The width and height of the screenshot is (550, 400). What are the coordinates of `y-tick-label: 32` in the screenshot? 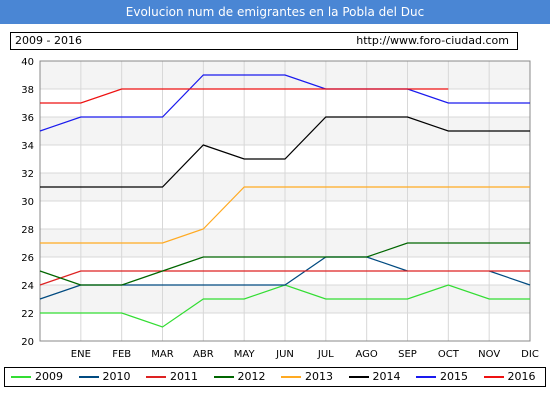 It's located at (27, 174).